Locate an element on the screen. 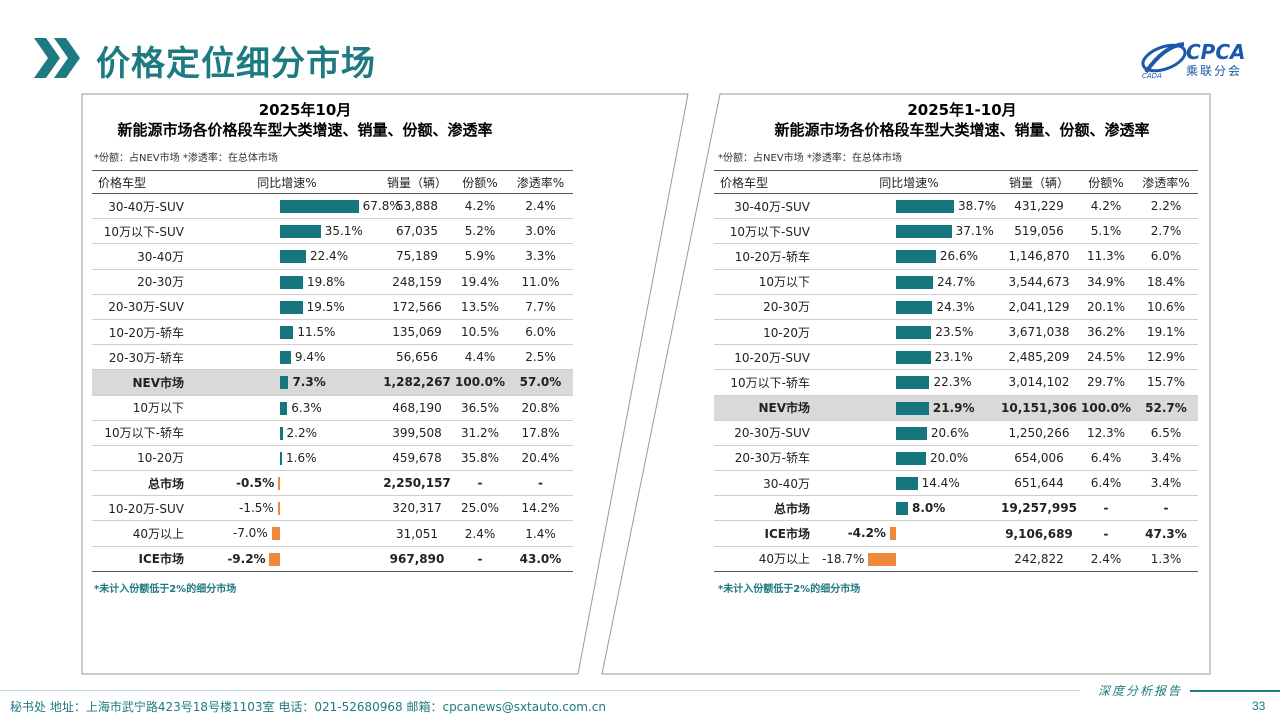  growth-bar-negative is located at coordinates (279, 484).